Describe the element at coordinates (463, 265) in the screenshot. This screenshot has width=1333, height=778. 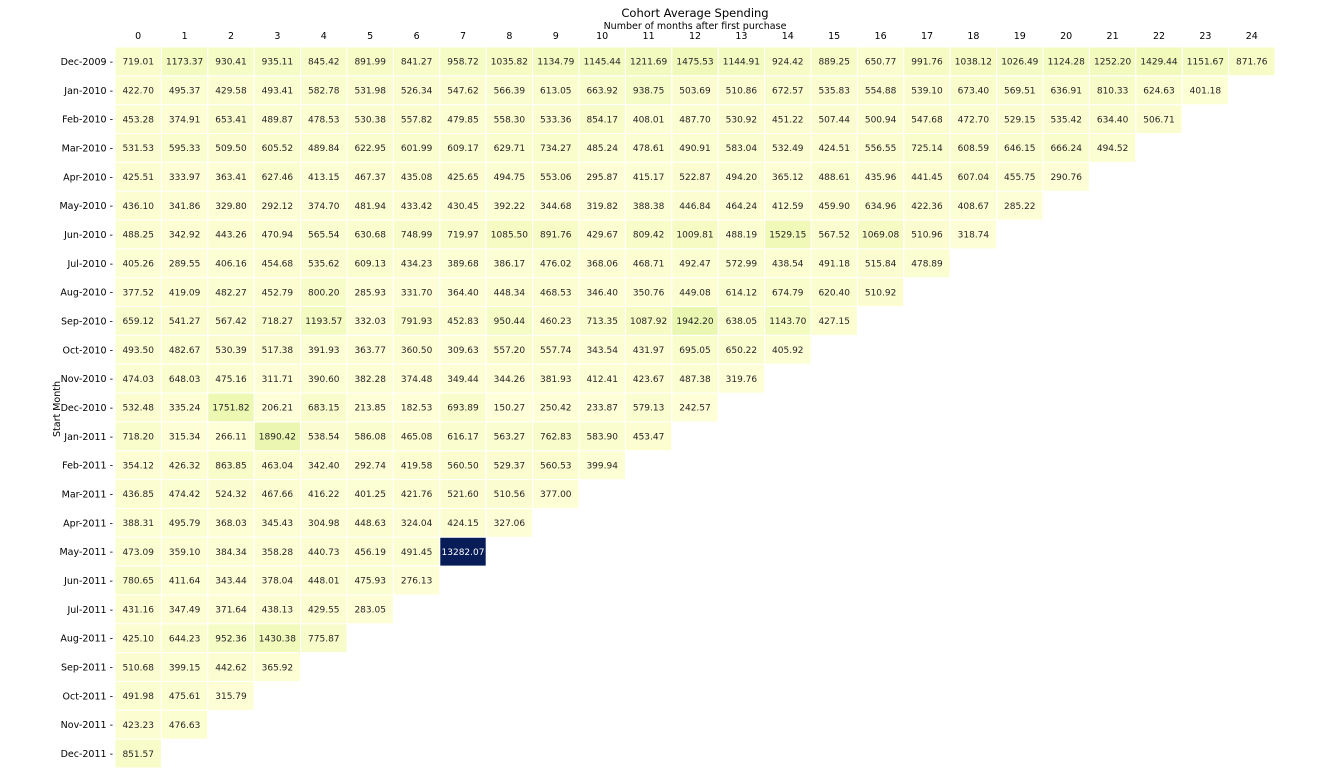
I see `cell-value-label: 389.68` at that location.